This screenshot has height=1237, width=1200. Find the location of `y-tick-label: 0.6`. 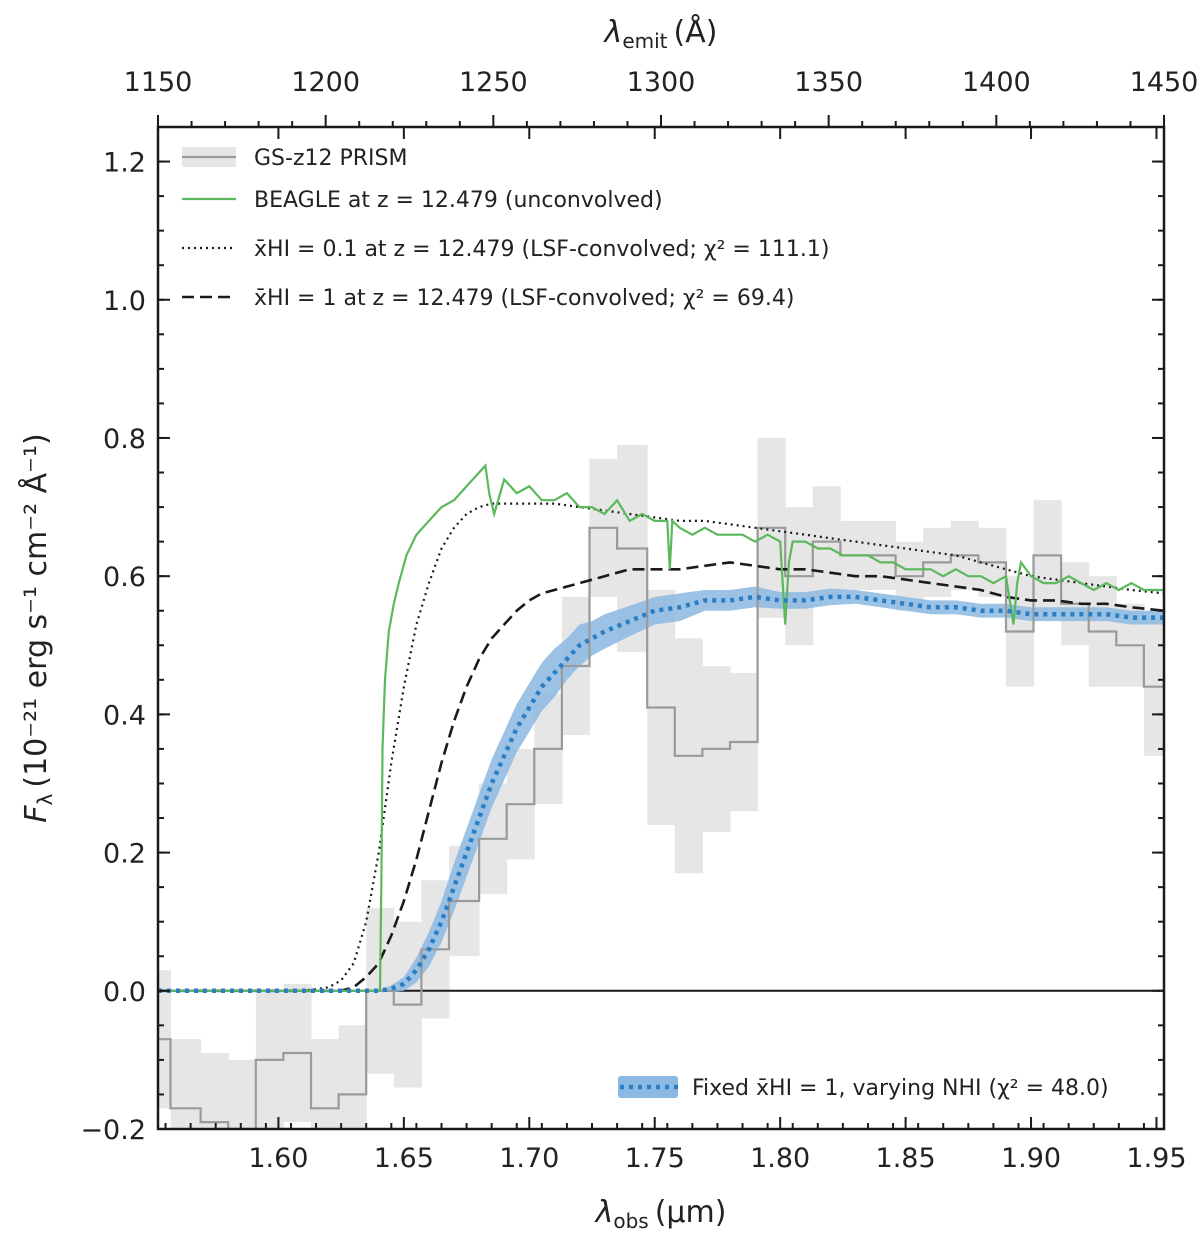

y-tick-label: 0.6 is located at coordinates (124, 577).